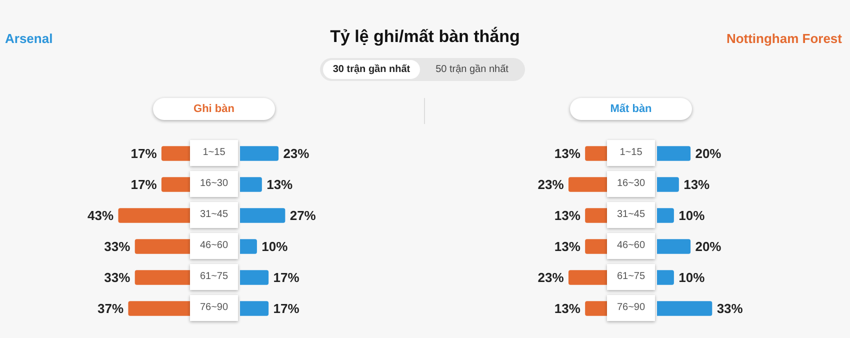  I want to click on text: Nottingham Forest, so click(784, 38).